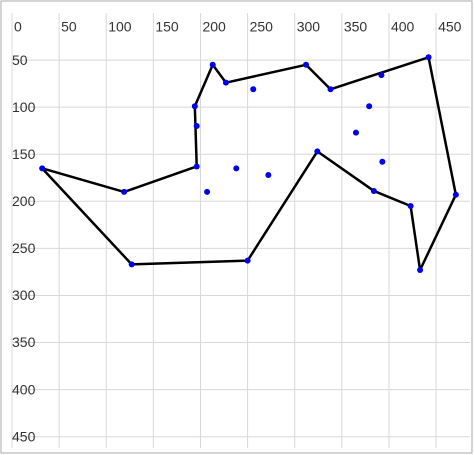  Describe the element at coordinates (214, 27) in the screenshot. I see `x-tick-label: 200` at that location.